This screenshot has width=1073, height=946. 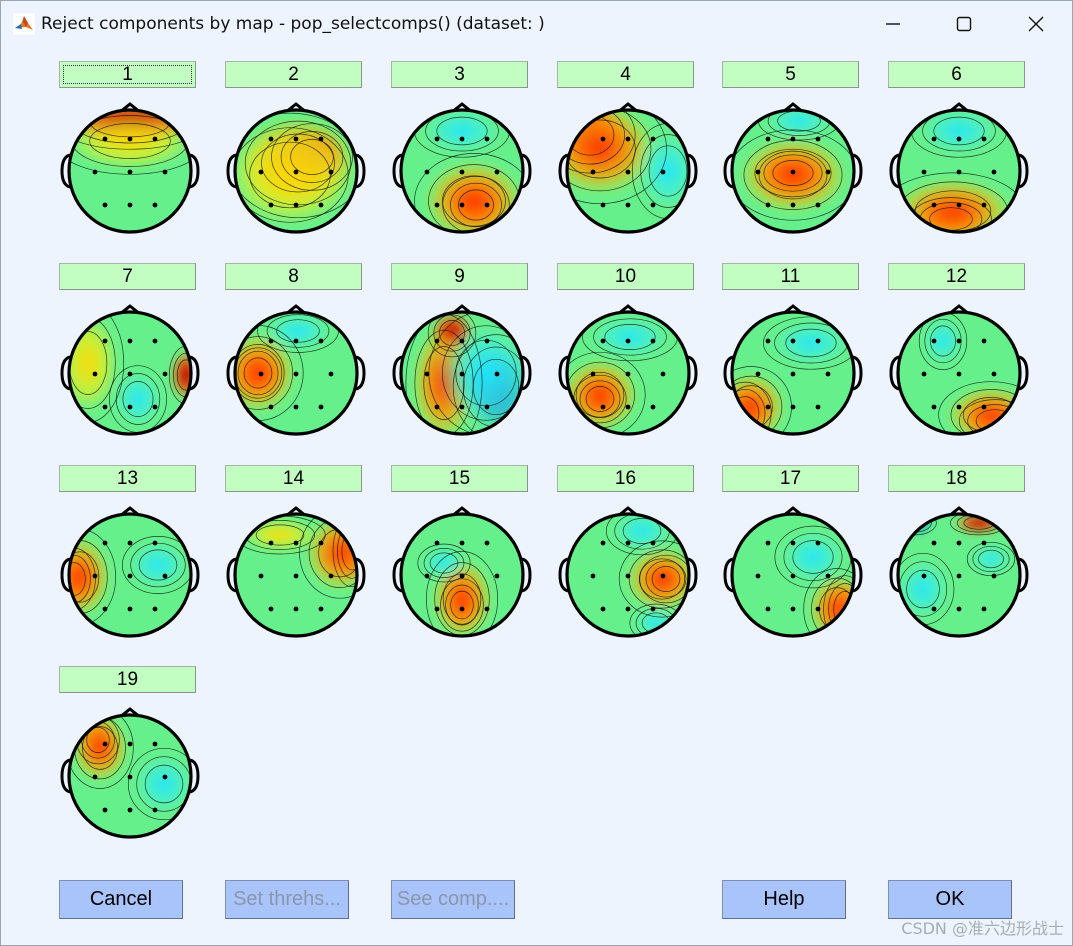 I want to click on component-button-19: 19, so click(x=127, y=679).